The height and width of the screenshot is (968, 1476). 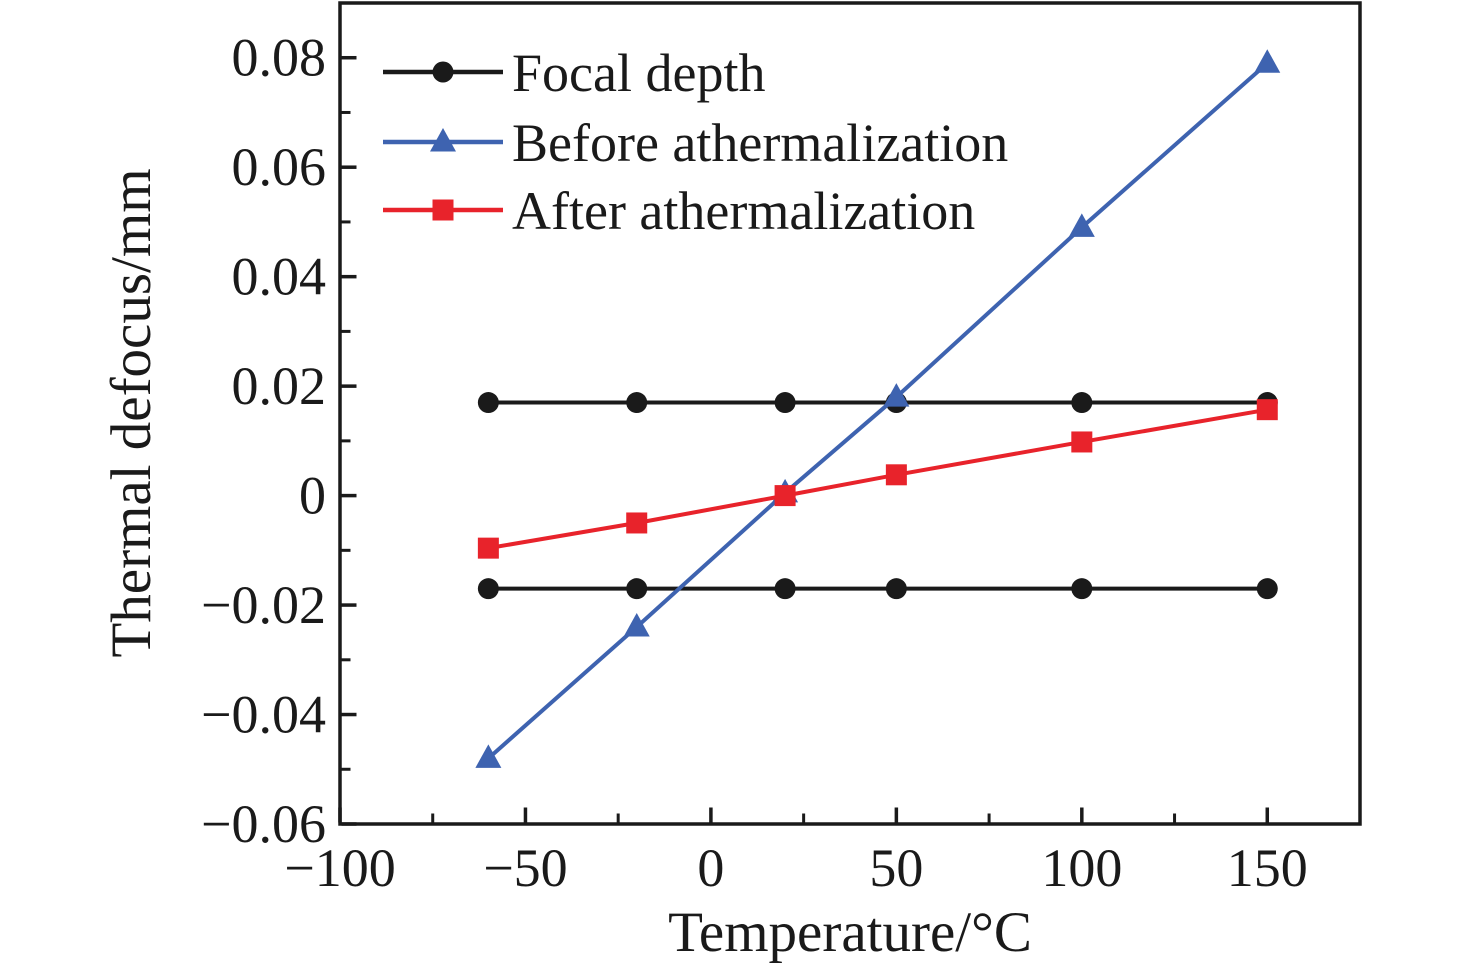 What do you see at coordinates (279, 386) in the screenshot?
I see `y-tick-label: 0.02` at bounding box center [279, 386].